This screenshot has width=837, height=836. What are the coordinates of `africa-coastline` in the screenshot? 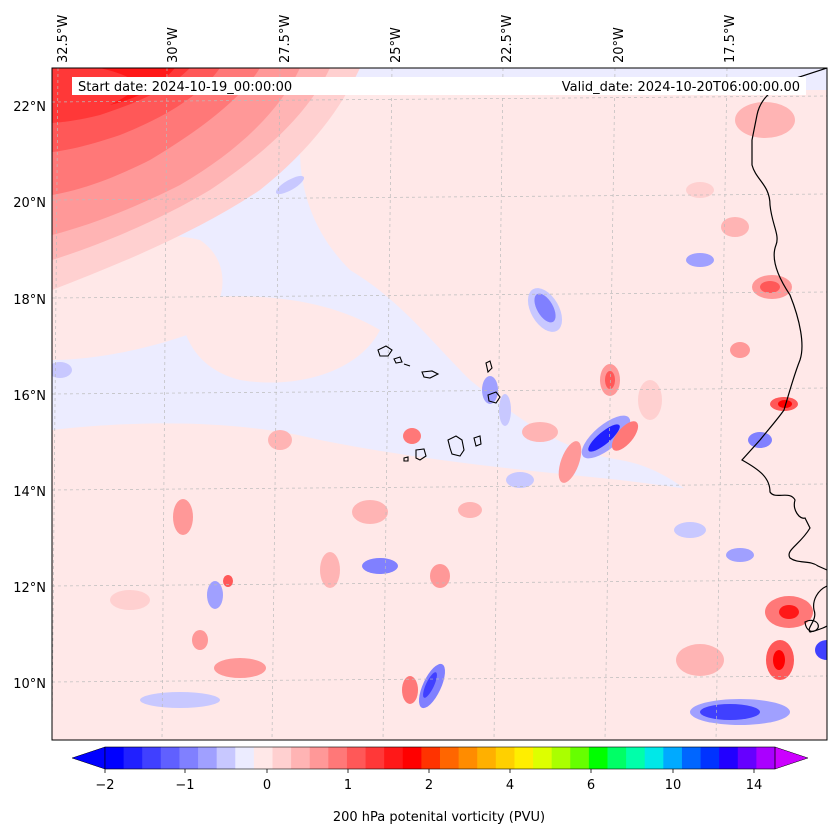 It's located at (784, 319).